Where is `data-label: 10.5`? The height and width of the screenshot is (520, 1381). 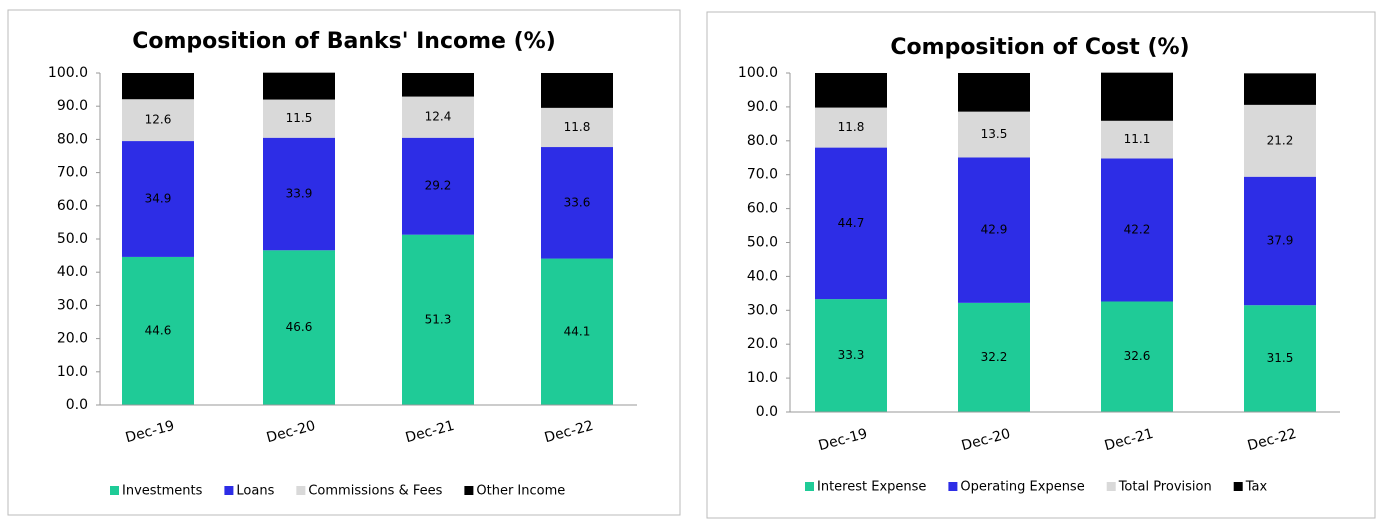 data-label: 10.5 is located at coordinates (577, 90).